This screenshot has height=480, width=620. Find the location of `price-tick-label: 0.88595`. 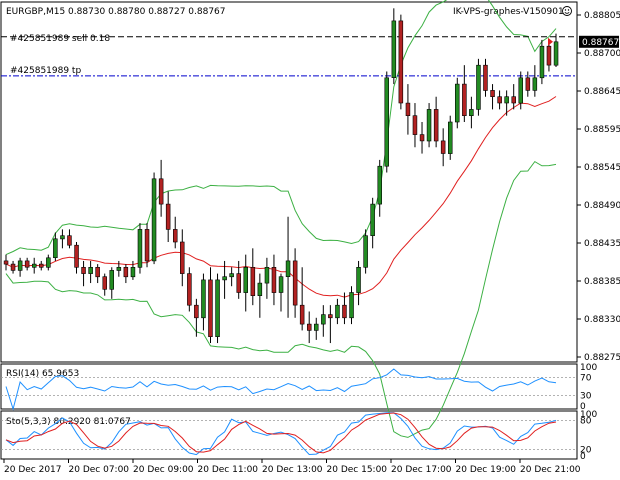

price-tick-label: 0.88595 is located at coordinates (602, 130).